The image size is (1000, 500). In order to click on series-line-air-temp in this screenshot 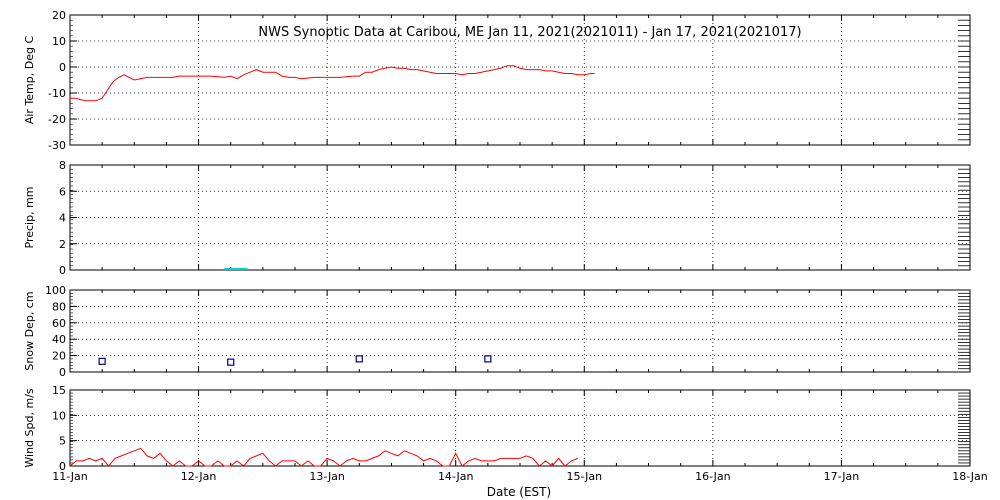, I will do `click(332, 83)`.